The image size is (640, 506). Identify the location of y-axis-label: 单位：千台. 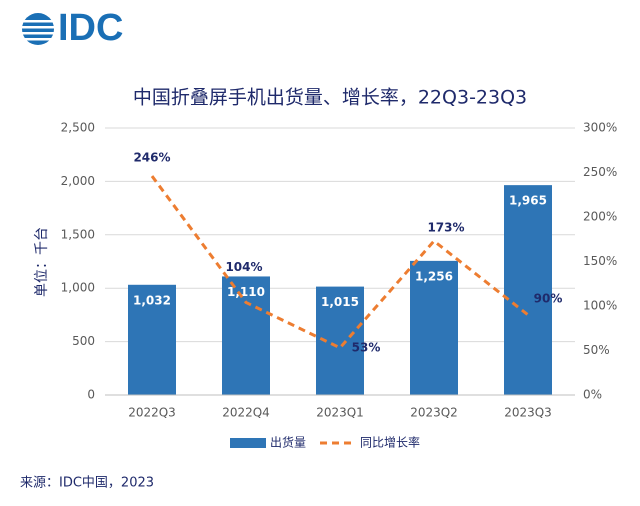
(42, 262).